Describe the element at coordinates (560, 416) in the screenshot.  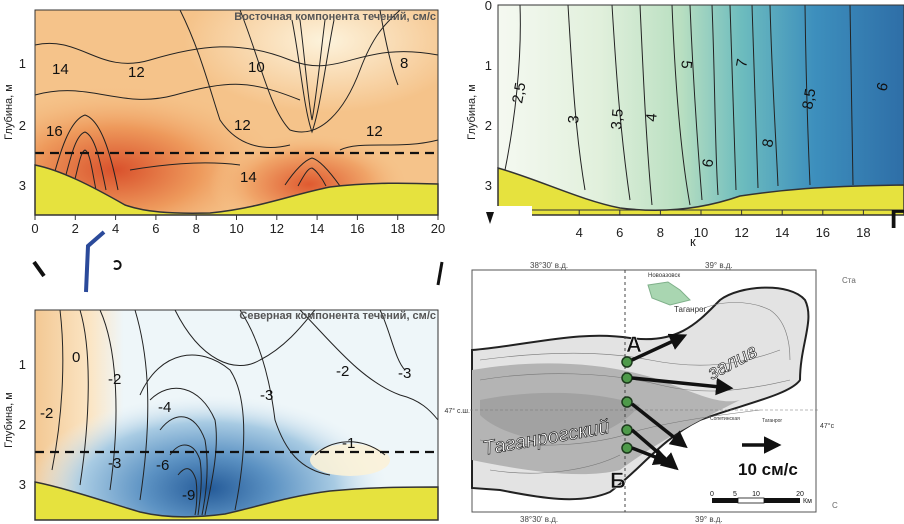
I see `map-deepest-water` at that location.